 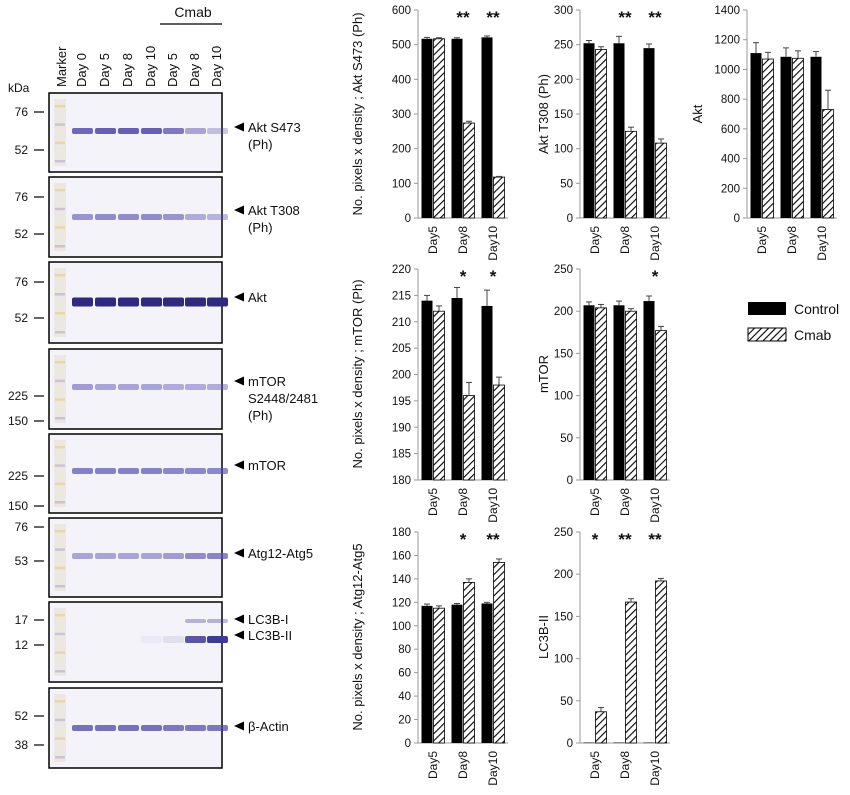 I want to click on lane-labels: Day 0 Day 5 Day 8 Day 10 Day 5 Day 8 Day 10, so click(x=149, y=66).